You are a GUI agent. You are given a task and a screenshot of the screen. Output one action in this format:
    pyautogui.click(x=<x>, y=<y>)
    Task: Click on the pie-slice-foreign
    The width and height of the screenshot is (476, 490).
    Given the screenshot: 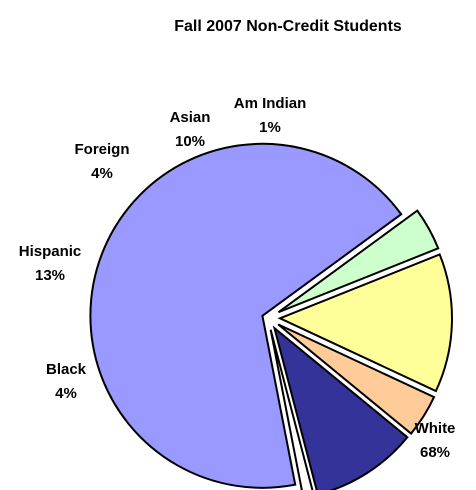 What is the action you would take?
    pyautogui.click(x=356, y=379)
    